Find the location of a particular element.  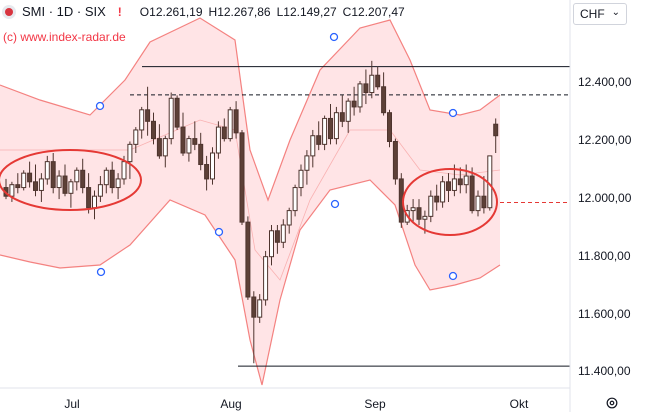

high-value: 12.267,86 is located at coordinates (244, 11).